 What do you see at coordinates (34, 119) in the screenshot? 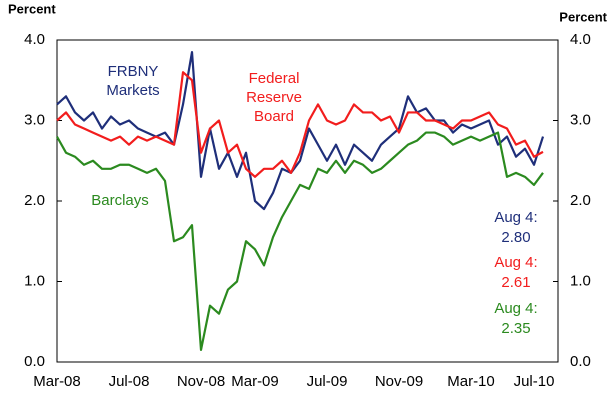
I see `y-tick-label: 3.0` at bounding box center [34, 119].